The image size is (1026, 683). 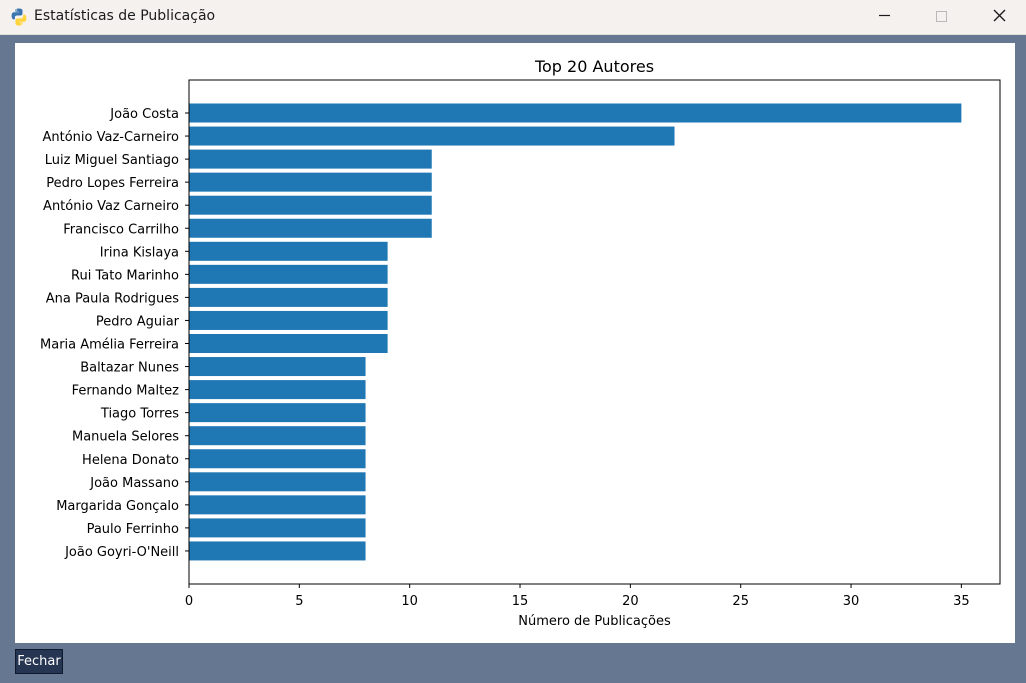 What do you see at coordinates (125, 275) in the screenshot?
I see `y-tick-label: Rui Tato Marinho` at bounding box center [125, 275].